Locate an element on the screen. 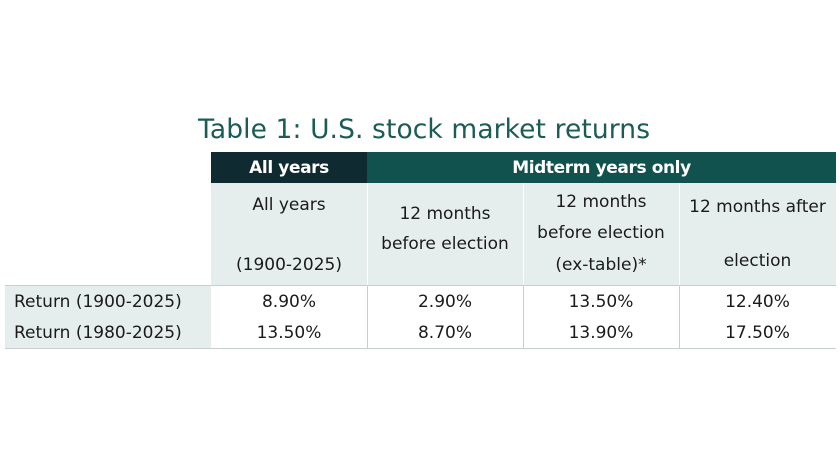 The width and height of the screenshot is (840, 472). subheader-line: election is located at coordinates (757, 261).